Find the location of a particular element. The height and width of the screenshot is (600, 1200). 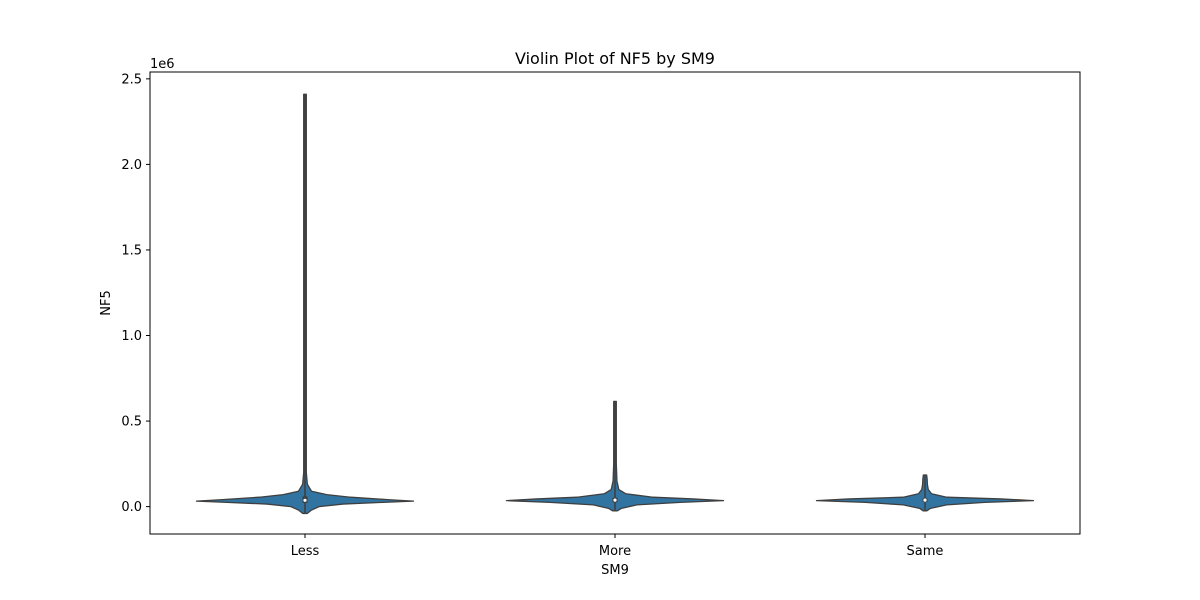

y-tick-label: 0.5 is located at coordinates (131, 422).